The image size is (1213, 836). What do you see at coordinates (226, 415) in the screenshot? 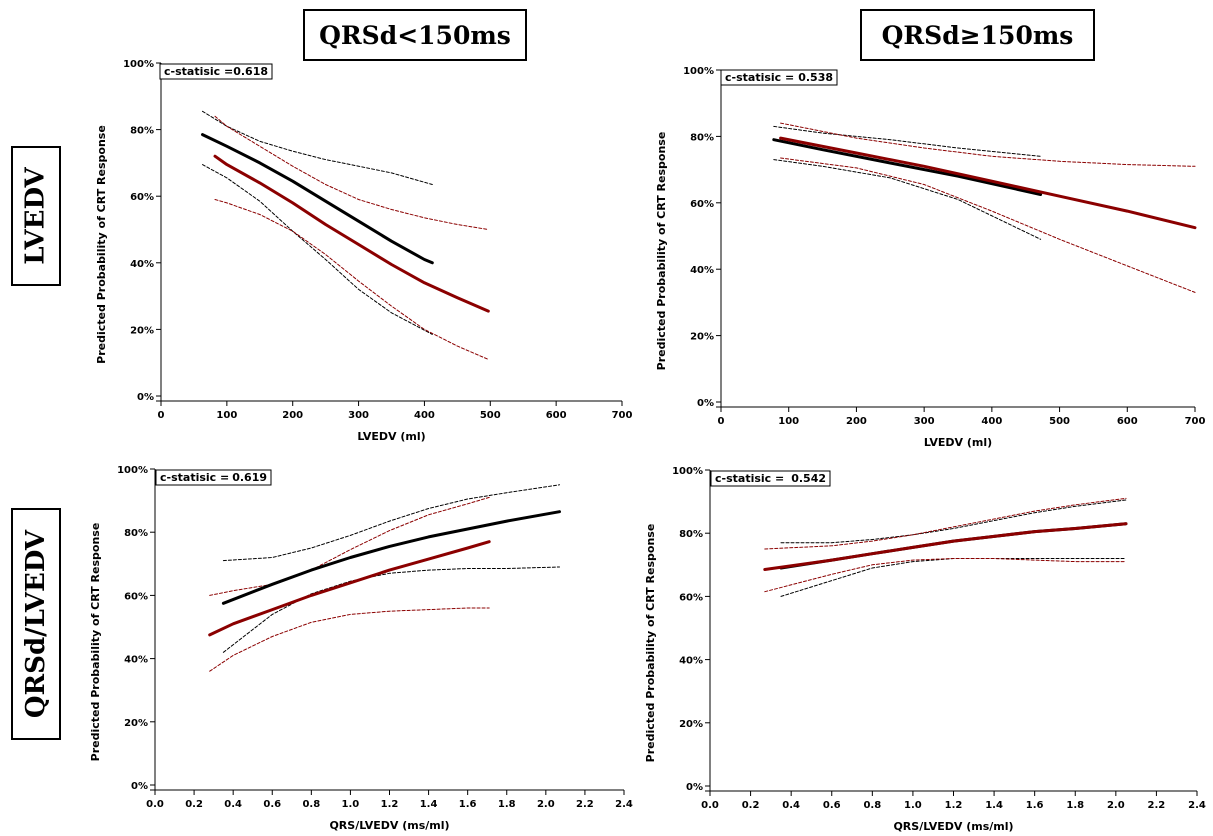
I see `x-tick-label: 100` at bounding box center [226, 415].